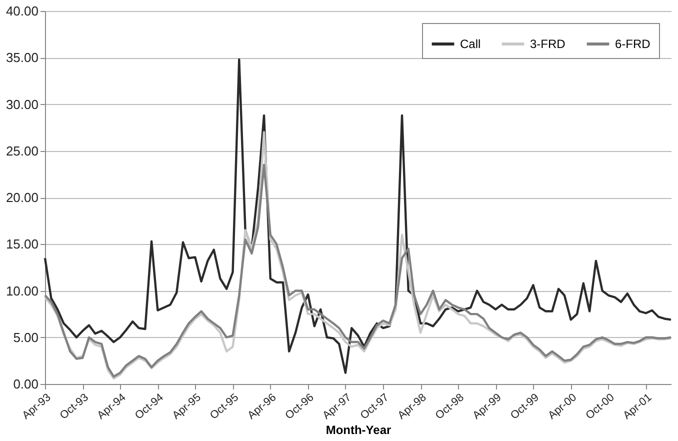 The image size is (678, 441). I want to click on y-tick-label: 40.00, so click(22, 11).